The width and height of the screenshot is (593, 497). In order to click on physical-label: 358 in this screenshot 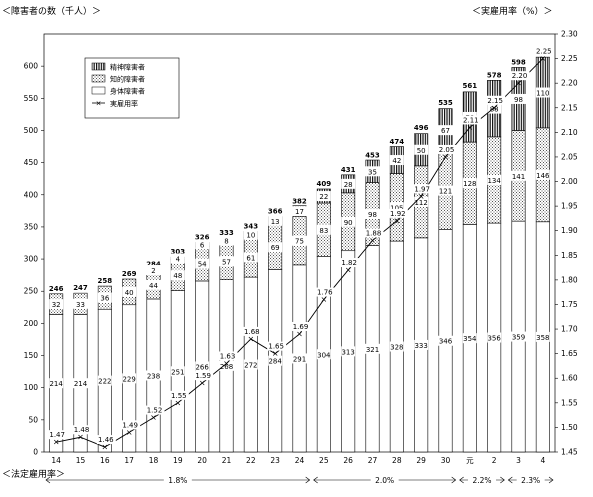, I will do `click(542, 338)`.